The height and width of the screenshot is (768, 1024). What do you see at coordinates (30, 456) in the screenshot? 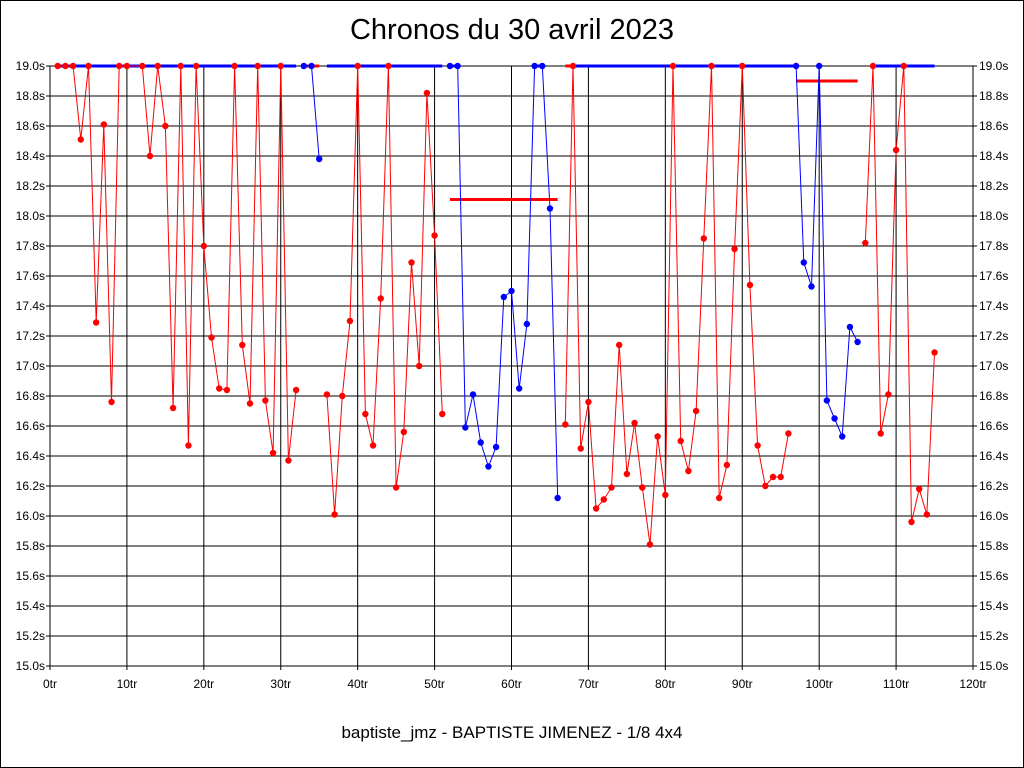
I see `y-tick-label-left: 16.4s` at bounding box center [30, 456].